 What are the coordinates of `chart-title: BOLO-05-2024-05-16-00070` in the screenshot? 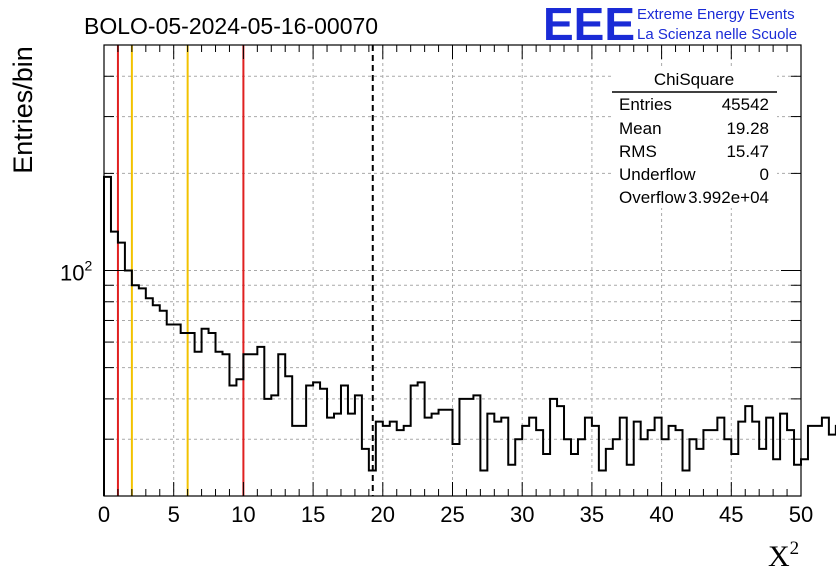 It's located at (231, 26).